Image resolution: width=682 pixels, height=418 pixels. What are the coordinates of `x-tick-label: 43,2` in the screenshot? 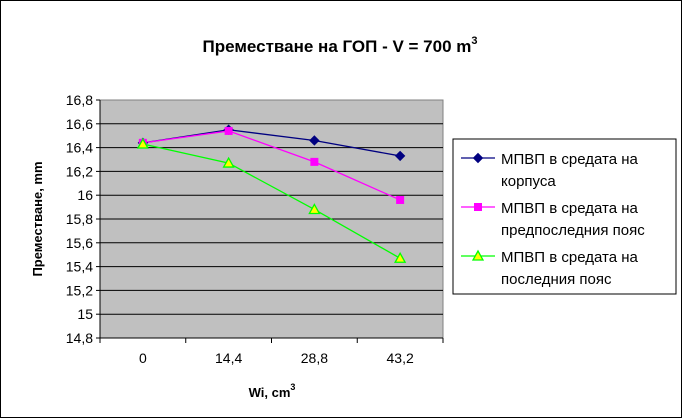 It's located at (400, 358).